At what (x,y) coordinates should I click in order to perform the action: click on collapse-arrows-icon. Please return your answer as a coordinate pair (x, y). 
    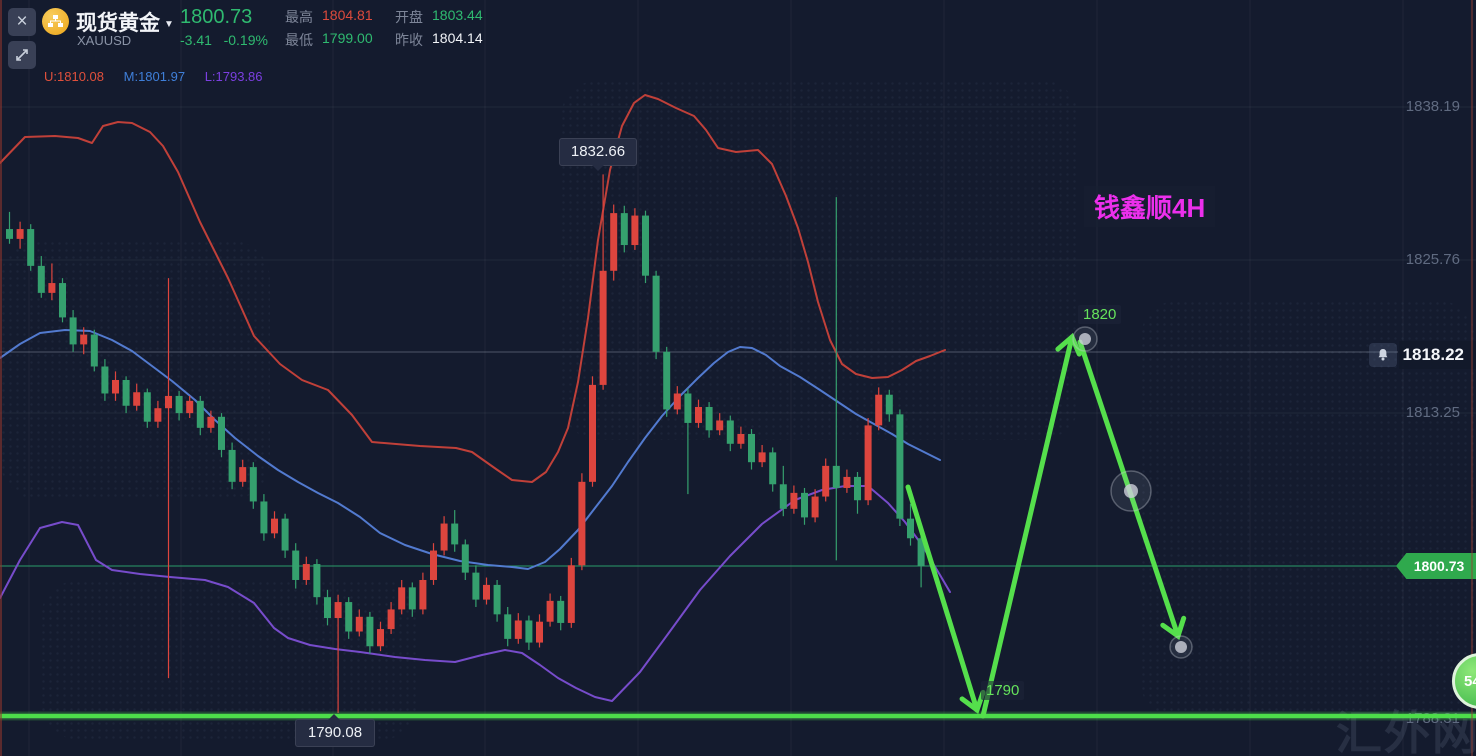
    Looking at the image, I should click on (22, 55).